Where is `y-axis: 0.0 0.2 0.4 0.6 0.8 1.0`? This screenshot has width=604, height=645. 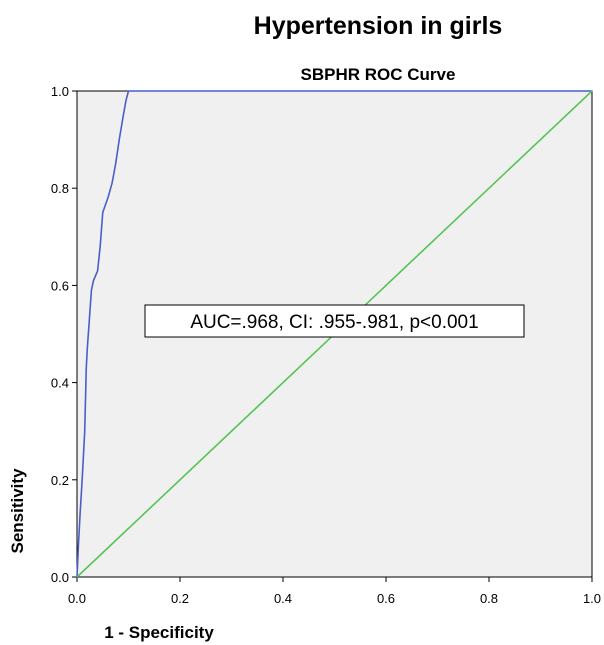
y-axis: 0.0 0.2 0.4 0.6 0.8 1.0 is located at coordinates (64, 334).